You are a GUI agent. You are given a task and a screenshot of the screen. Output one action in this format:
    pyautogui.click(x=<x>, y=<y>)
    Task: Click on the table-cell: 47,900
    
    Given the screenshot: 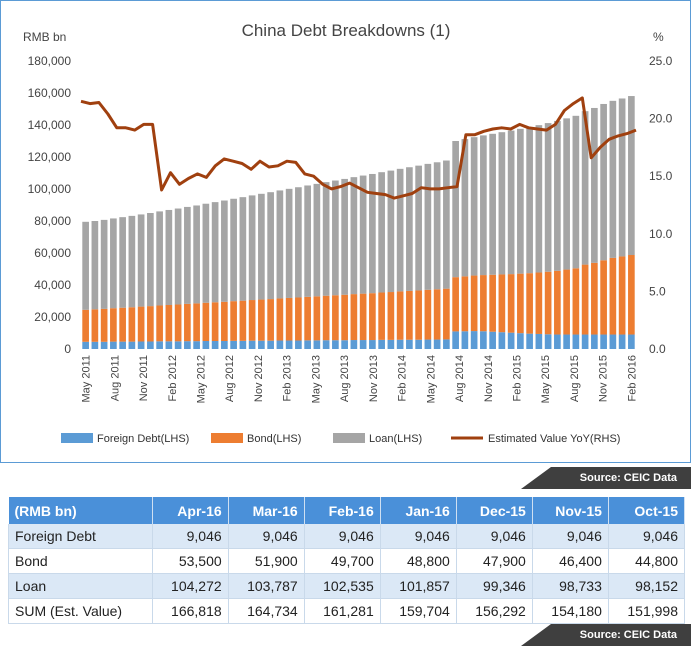 What is the action you would take?
    pyautogui.click(x=494, y=561)
    